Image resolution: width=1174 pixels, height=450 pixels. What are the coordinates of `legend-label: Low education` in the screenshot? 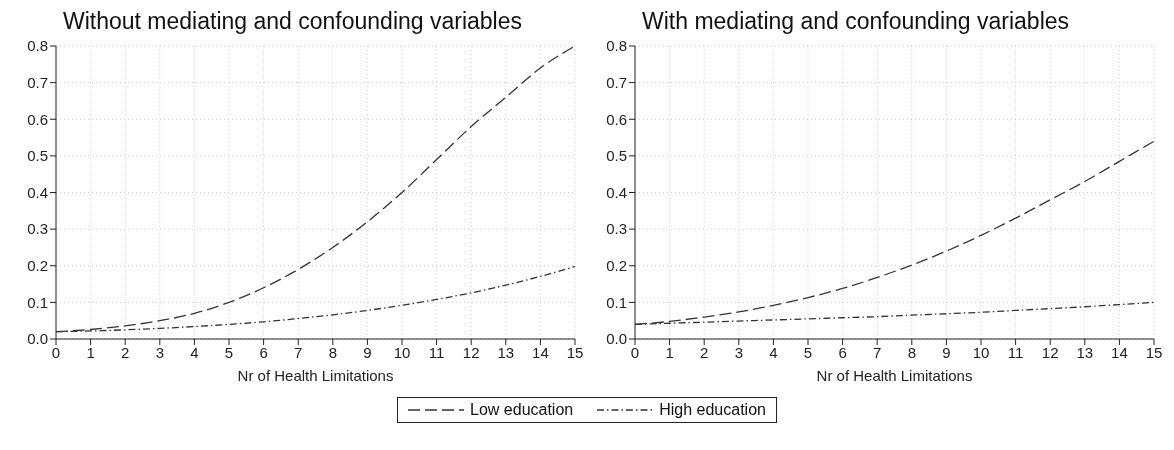 It's located at (522, 410).